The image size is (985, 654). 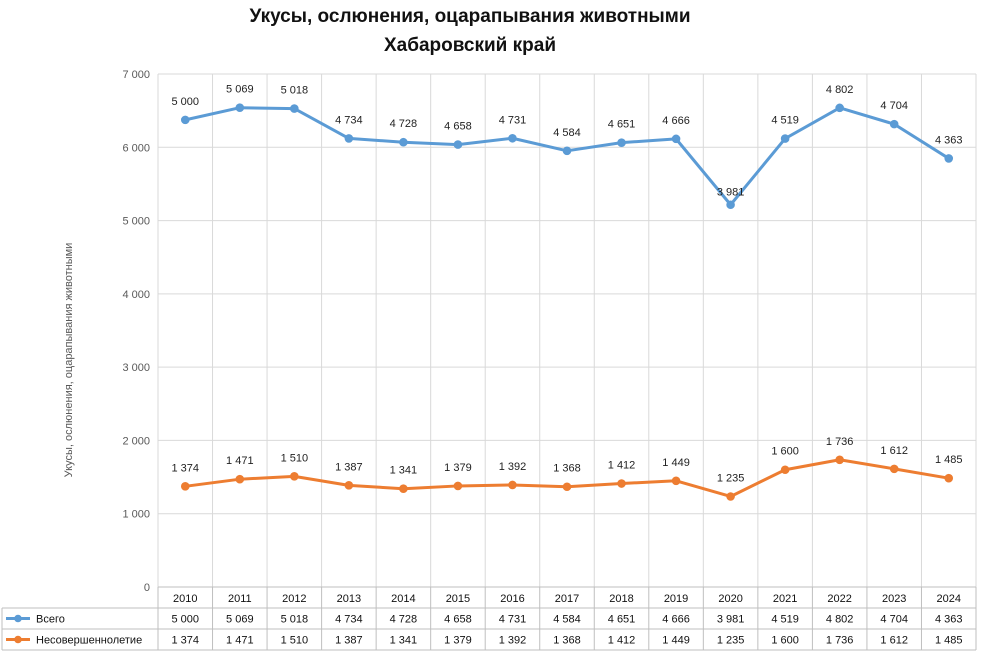 What do you see at coordinates (295, 641) in the screenshot?
I see `table-cell: 1 510` at bounding box center [295, 641].